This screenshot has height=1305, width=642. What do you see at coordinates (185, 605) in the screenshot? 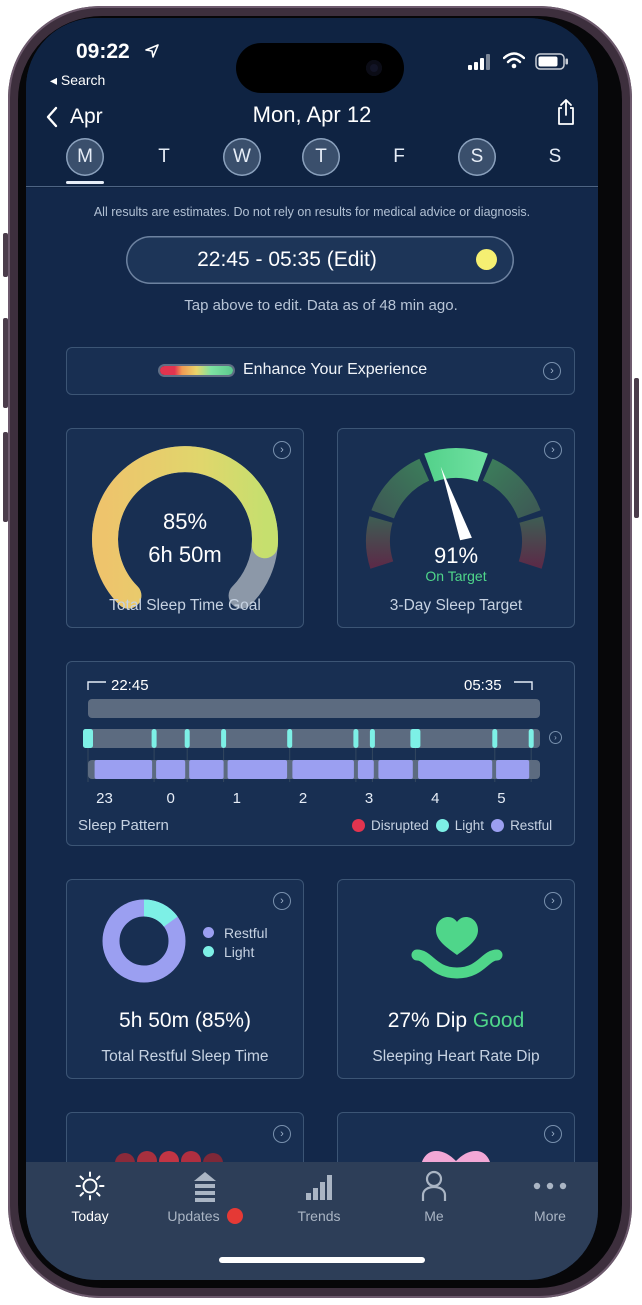
I see `sleep-goal-caption: Total Sleep Time Goal` at bounding box center [185, 605].